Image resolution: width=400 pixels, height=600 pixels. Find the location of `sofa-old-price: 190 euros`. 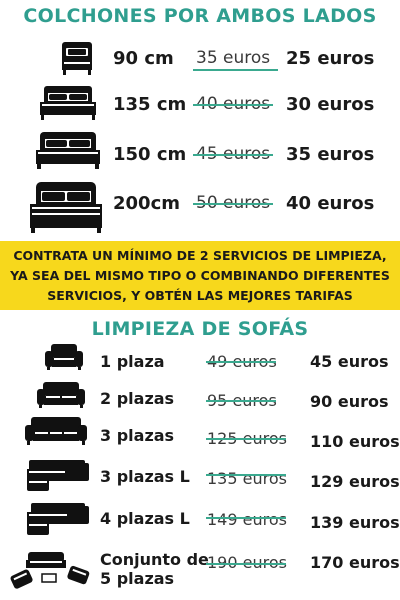

sofa-old-price: 190 euros is located at coordinates (247, 562).